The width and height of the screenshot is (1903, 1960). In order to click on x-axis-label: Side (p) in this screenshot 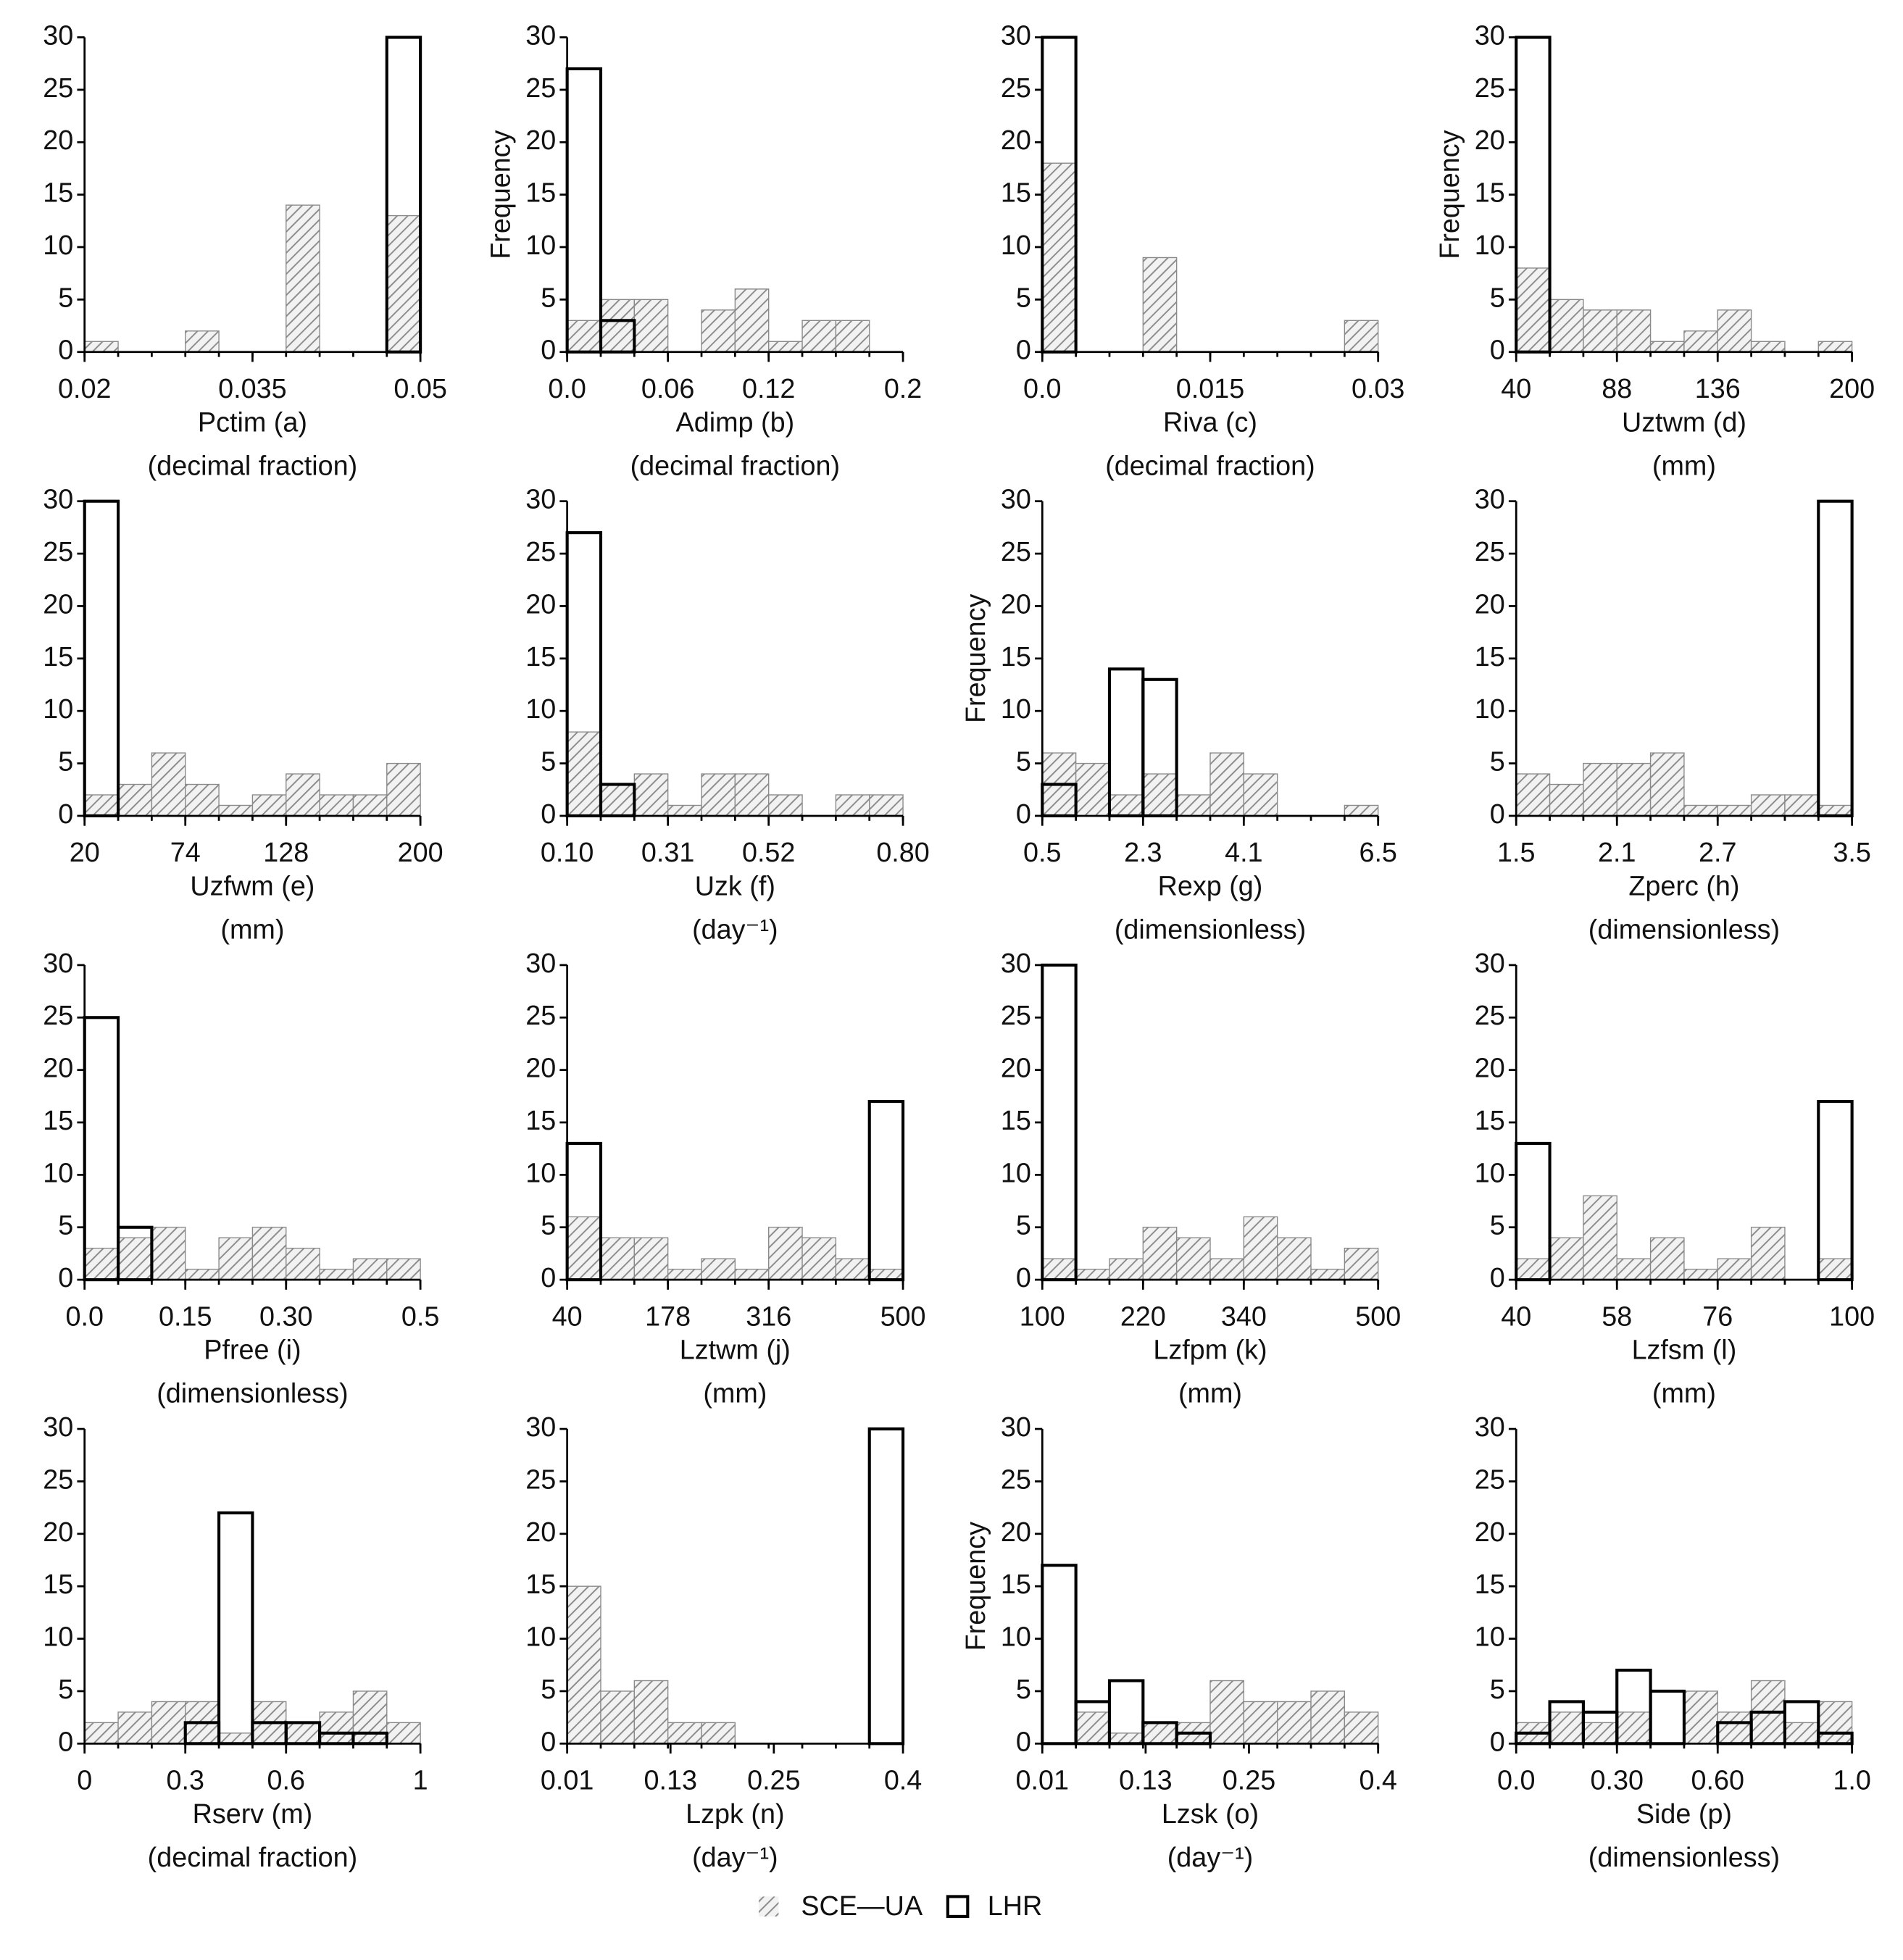, I will do `click(1684, 1813)`.